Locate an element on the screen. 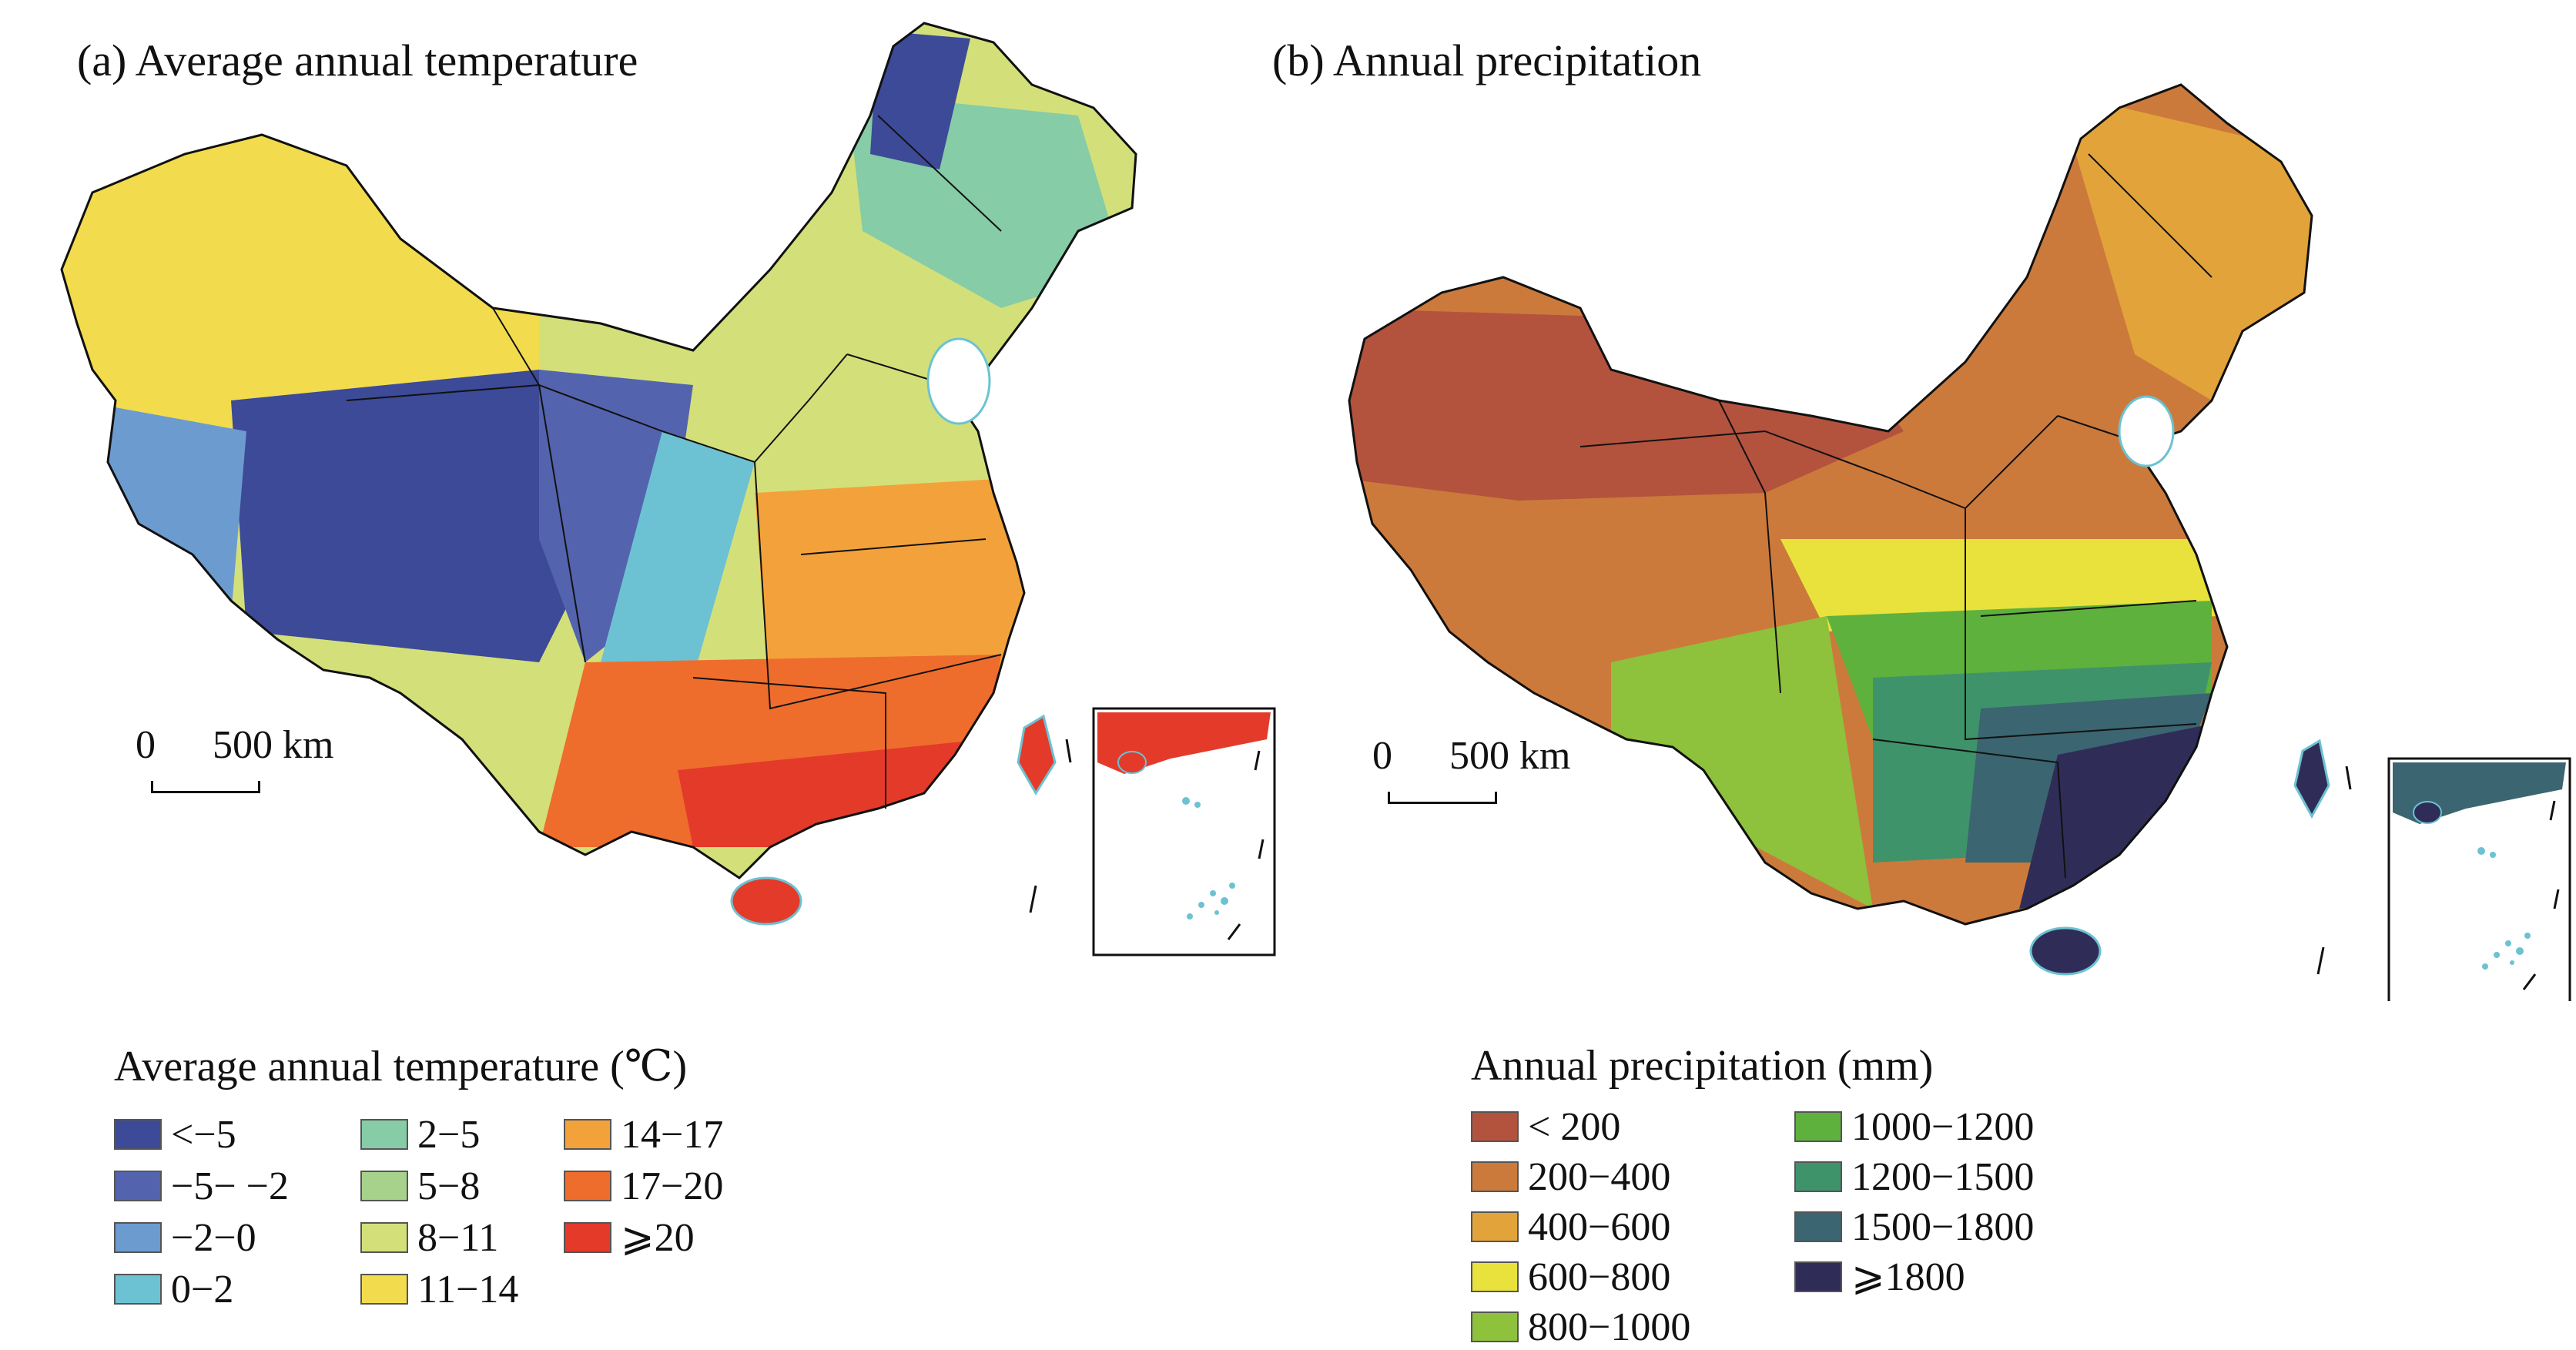  legend-item: 2−5 is located at coordinates (420, 1135).